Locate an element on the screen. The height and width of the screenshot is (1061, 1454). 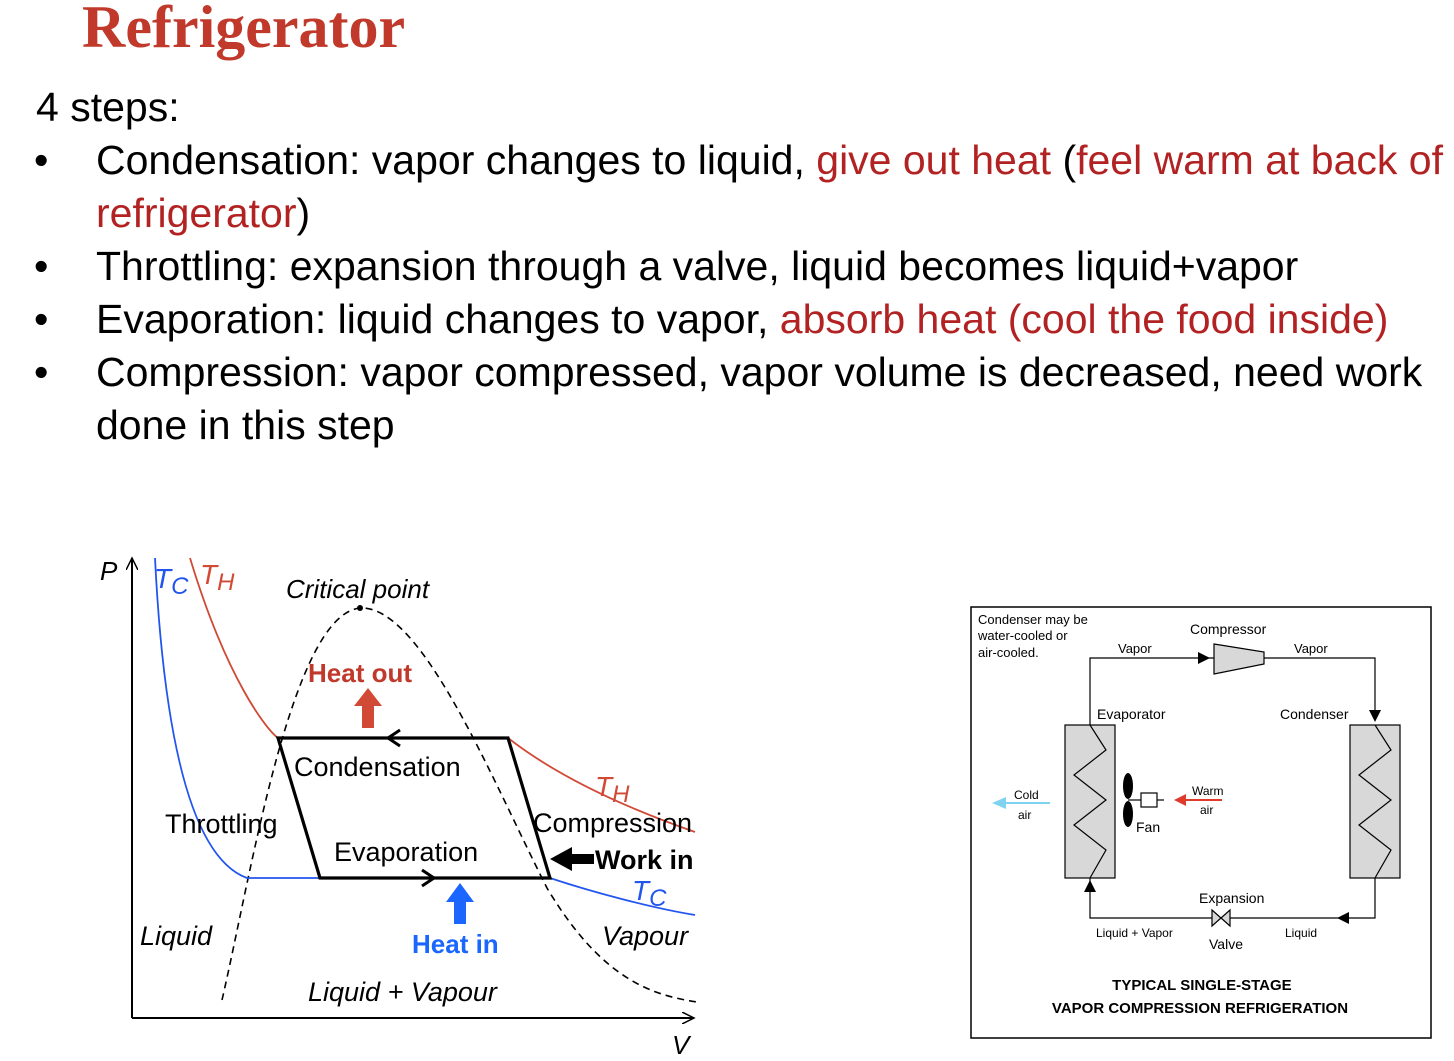
heat-in-arrow-head is located at coordinates (460, 892).